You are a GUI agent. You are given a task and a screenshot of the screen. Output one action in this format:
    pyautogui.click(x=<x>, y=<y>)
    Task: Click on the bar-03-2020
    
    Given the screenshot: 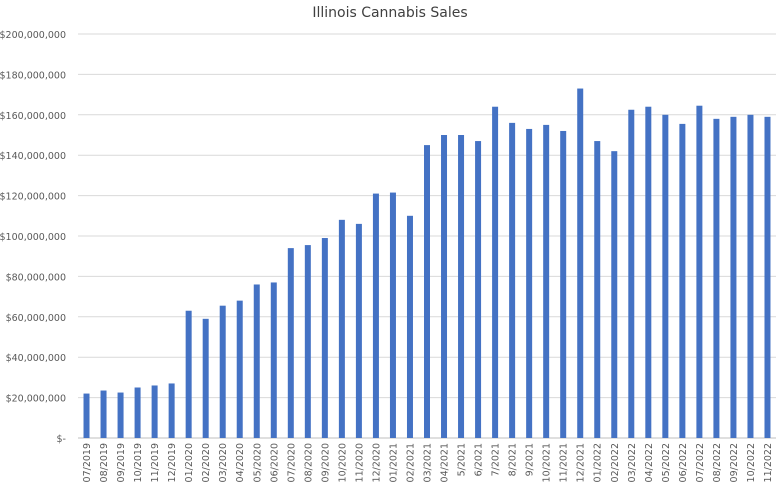 What is the action you would take?
    pyautogui.click(x=222, y=371)
    